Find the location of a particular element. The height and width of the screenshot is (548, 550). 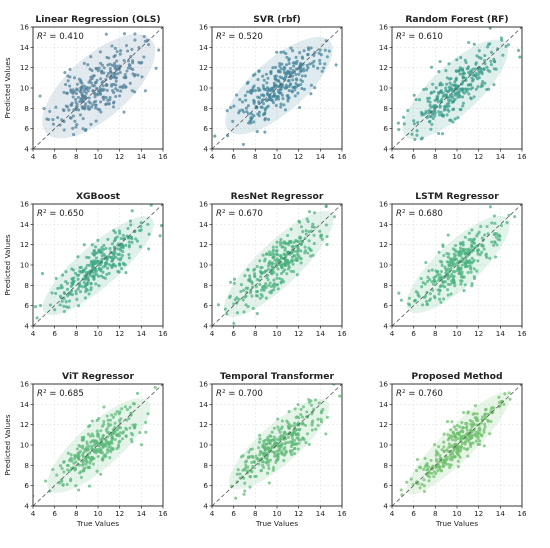

x-tick-label: 12 is located at coordinates (298, 513).